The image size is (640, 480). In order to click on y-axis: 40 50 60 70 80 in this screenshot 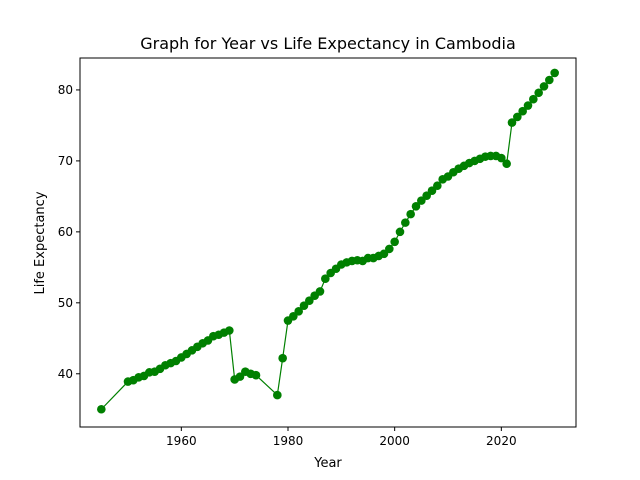, I will do `click(69, 232)`.